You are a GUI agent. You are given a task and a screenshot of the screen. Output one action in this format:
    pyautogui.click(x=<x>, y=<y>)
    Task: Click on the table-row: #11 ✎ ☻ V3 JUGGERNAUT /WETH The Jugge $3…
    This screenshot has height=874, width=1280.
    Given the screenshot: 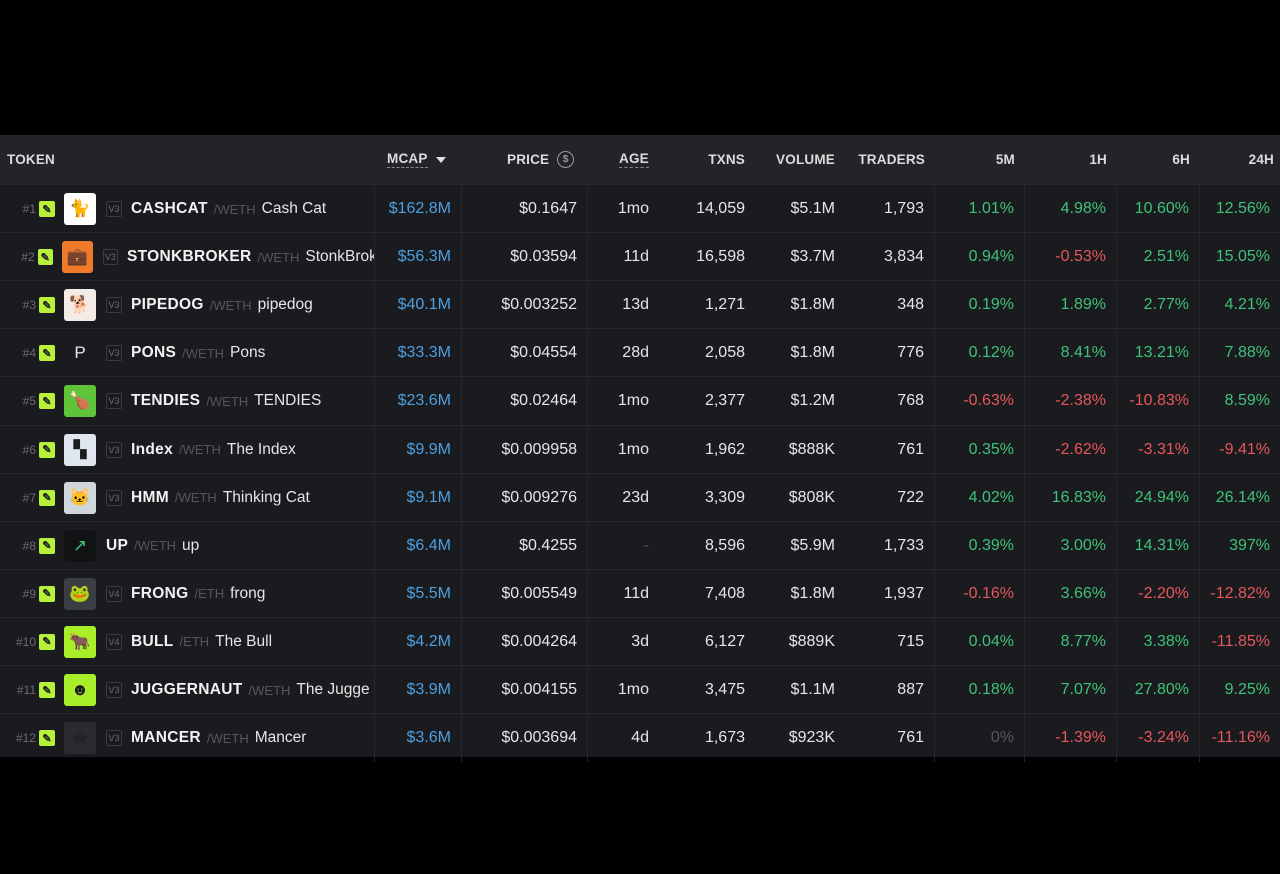 What is the action you would take?
    pyautogui.click(x=640, y=689)
    